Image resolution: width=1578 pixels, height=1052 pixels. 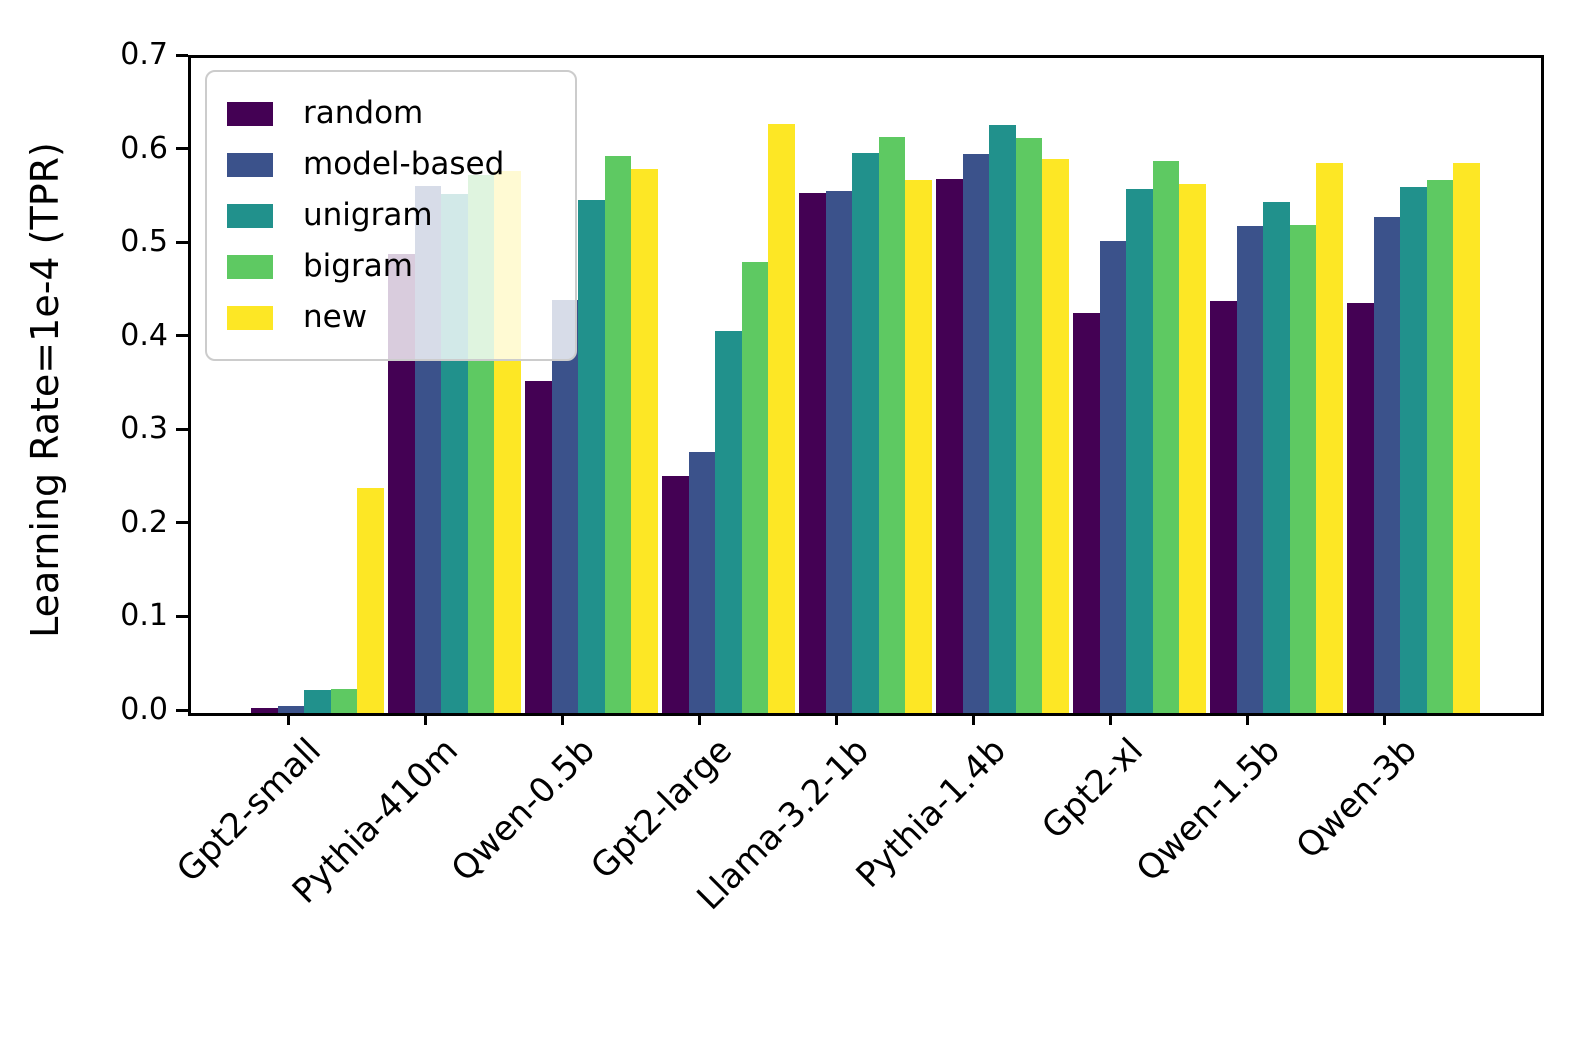 What do you see at coordinates (949, 445) in the screenshot?
I see `bar-random-Pythia-1.4b` at bounding box center [949, 445].